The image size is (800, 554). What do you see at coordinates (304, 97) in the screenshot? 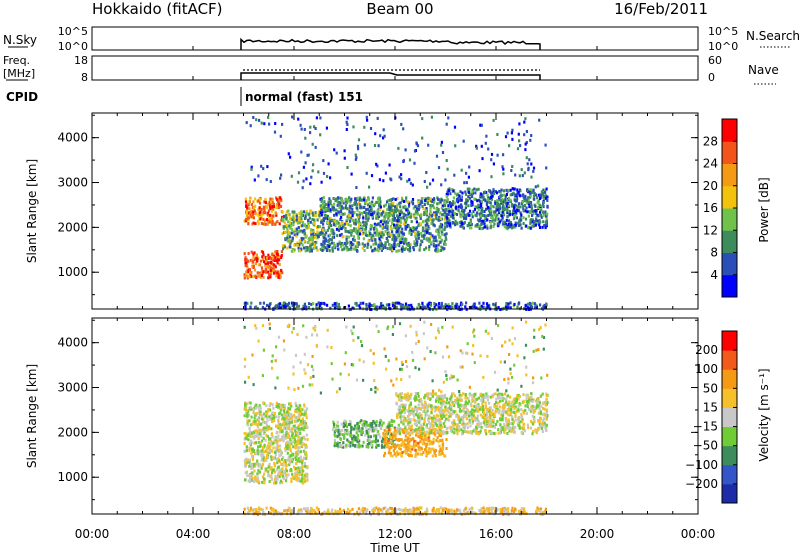
I see `cpid-mode: normal (fast) 151` at bounding box center [304, 97].